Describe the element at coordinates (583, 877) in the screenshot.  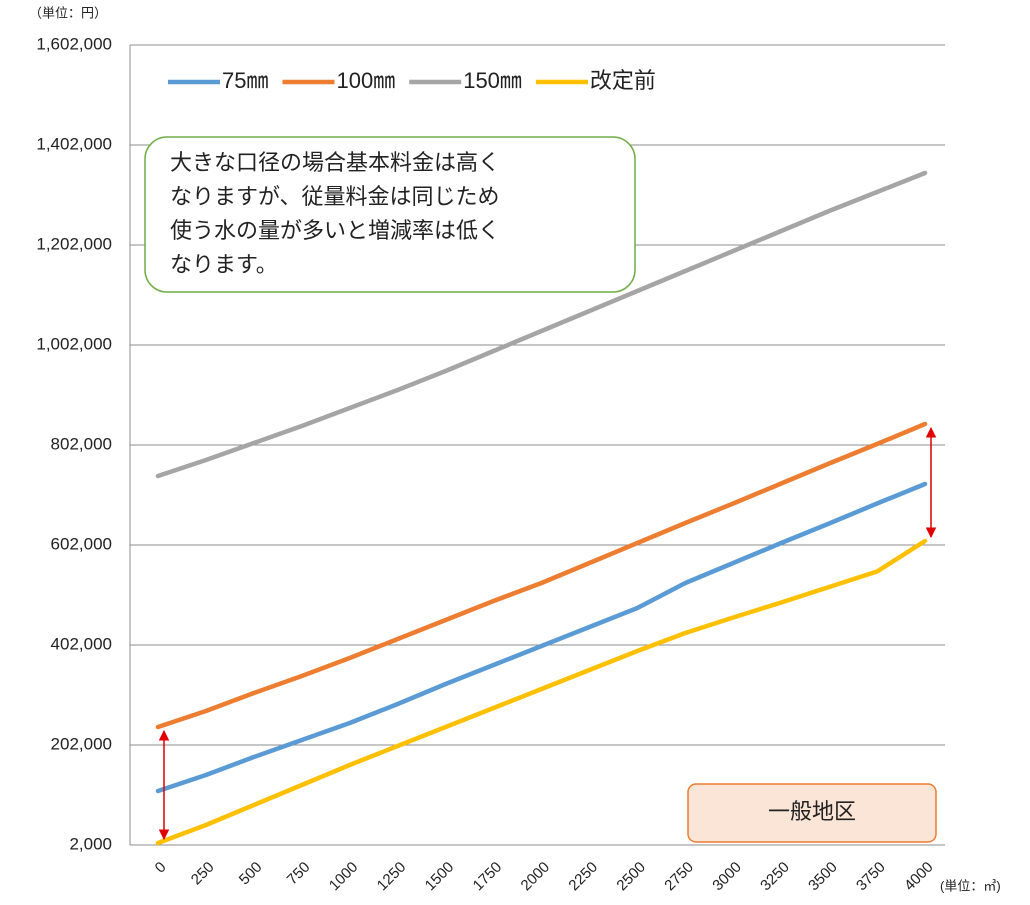
I see `x-tick-label: 2250` at that location.